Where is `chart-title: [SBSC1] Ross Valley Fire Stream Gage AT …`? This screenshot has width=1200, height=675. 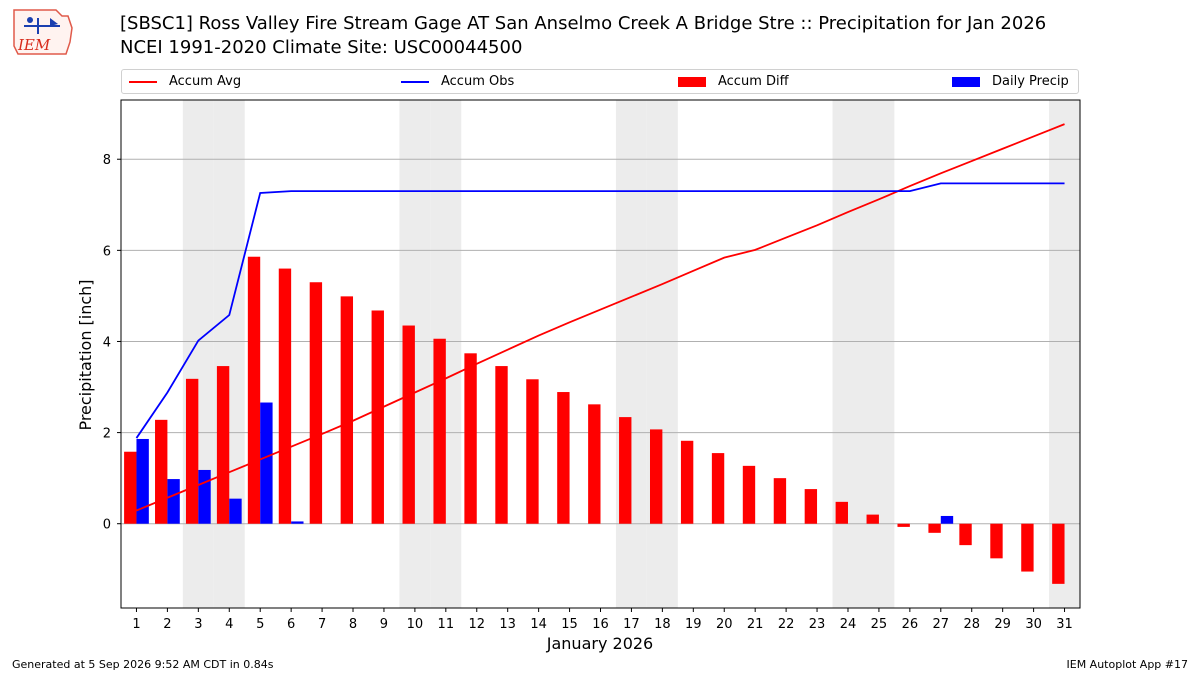 chart-title: [SBSC1] Ross Valley Fire Stream Gage AT … is located at coordinates (583, 23).